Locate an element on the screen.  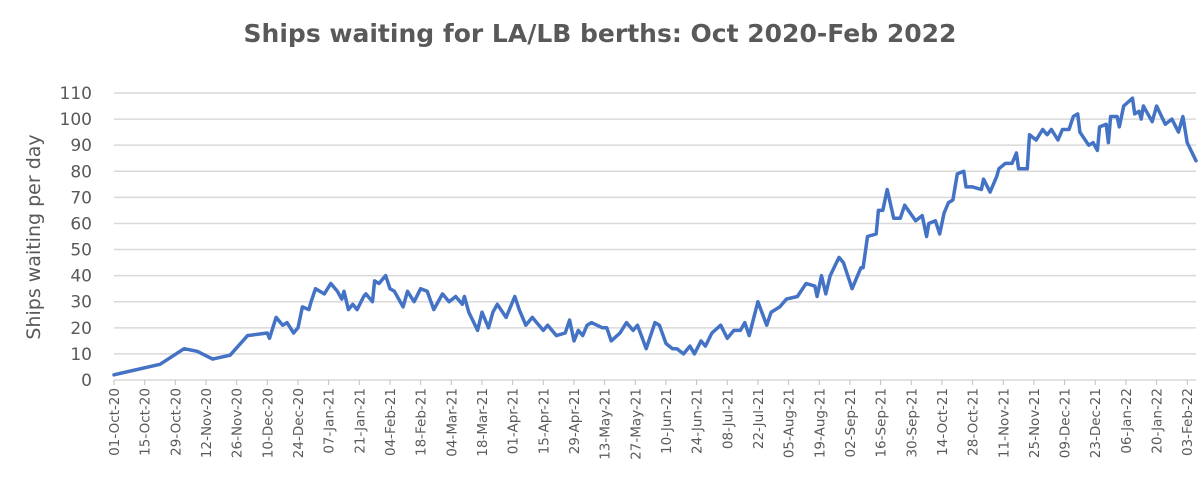
y-tick-label: 0 is located at coordinates (86, 381).